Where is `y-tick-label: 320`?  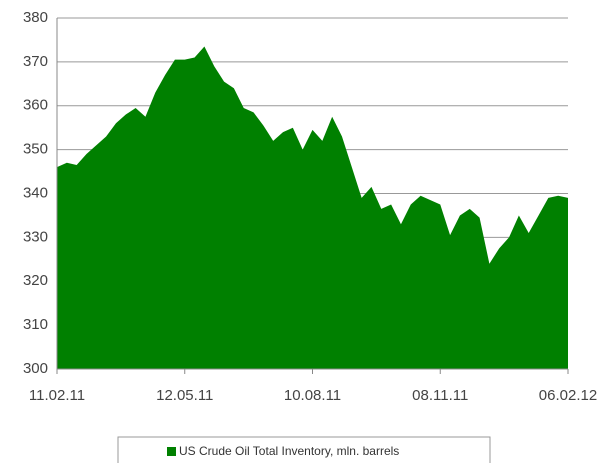 y-tick-label: 320 is located at coordinates (35, 280).